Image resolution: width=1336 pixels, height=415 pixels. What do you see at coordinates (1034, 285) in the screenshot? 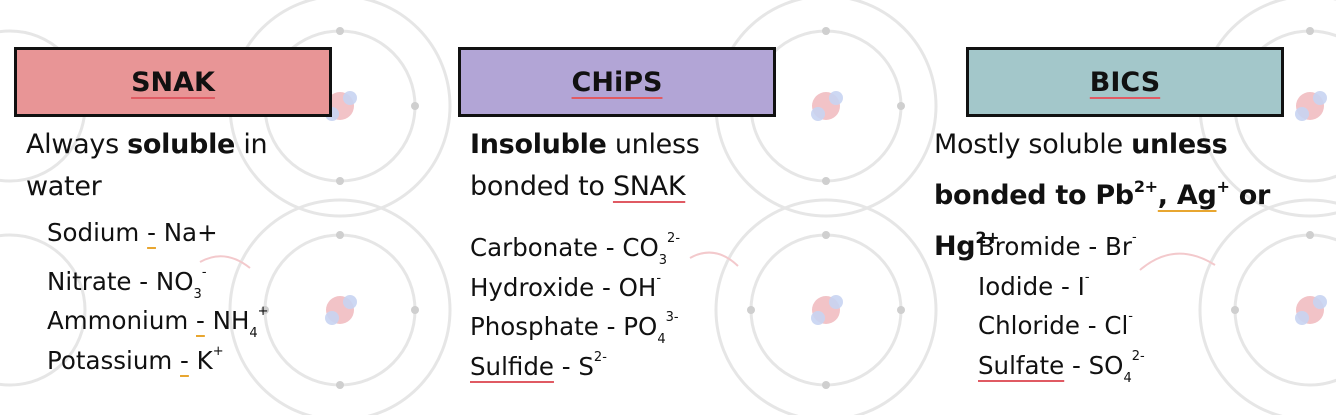
I see `list-item: Iodide - I-` at bounding box center [1034, 285].